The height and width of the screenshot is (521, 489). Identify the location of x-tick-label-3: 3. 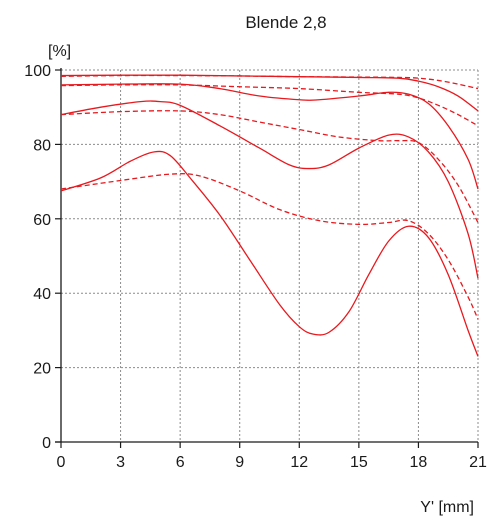
(120, 462).